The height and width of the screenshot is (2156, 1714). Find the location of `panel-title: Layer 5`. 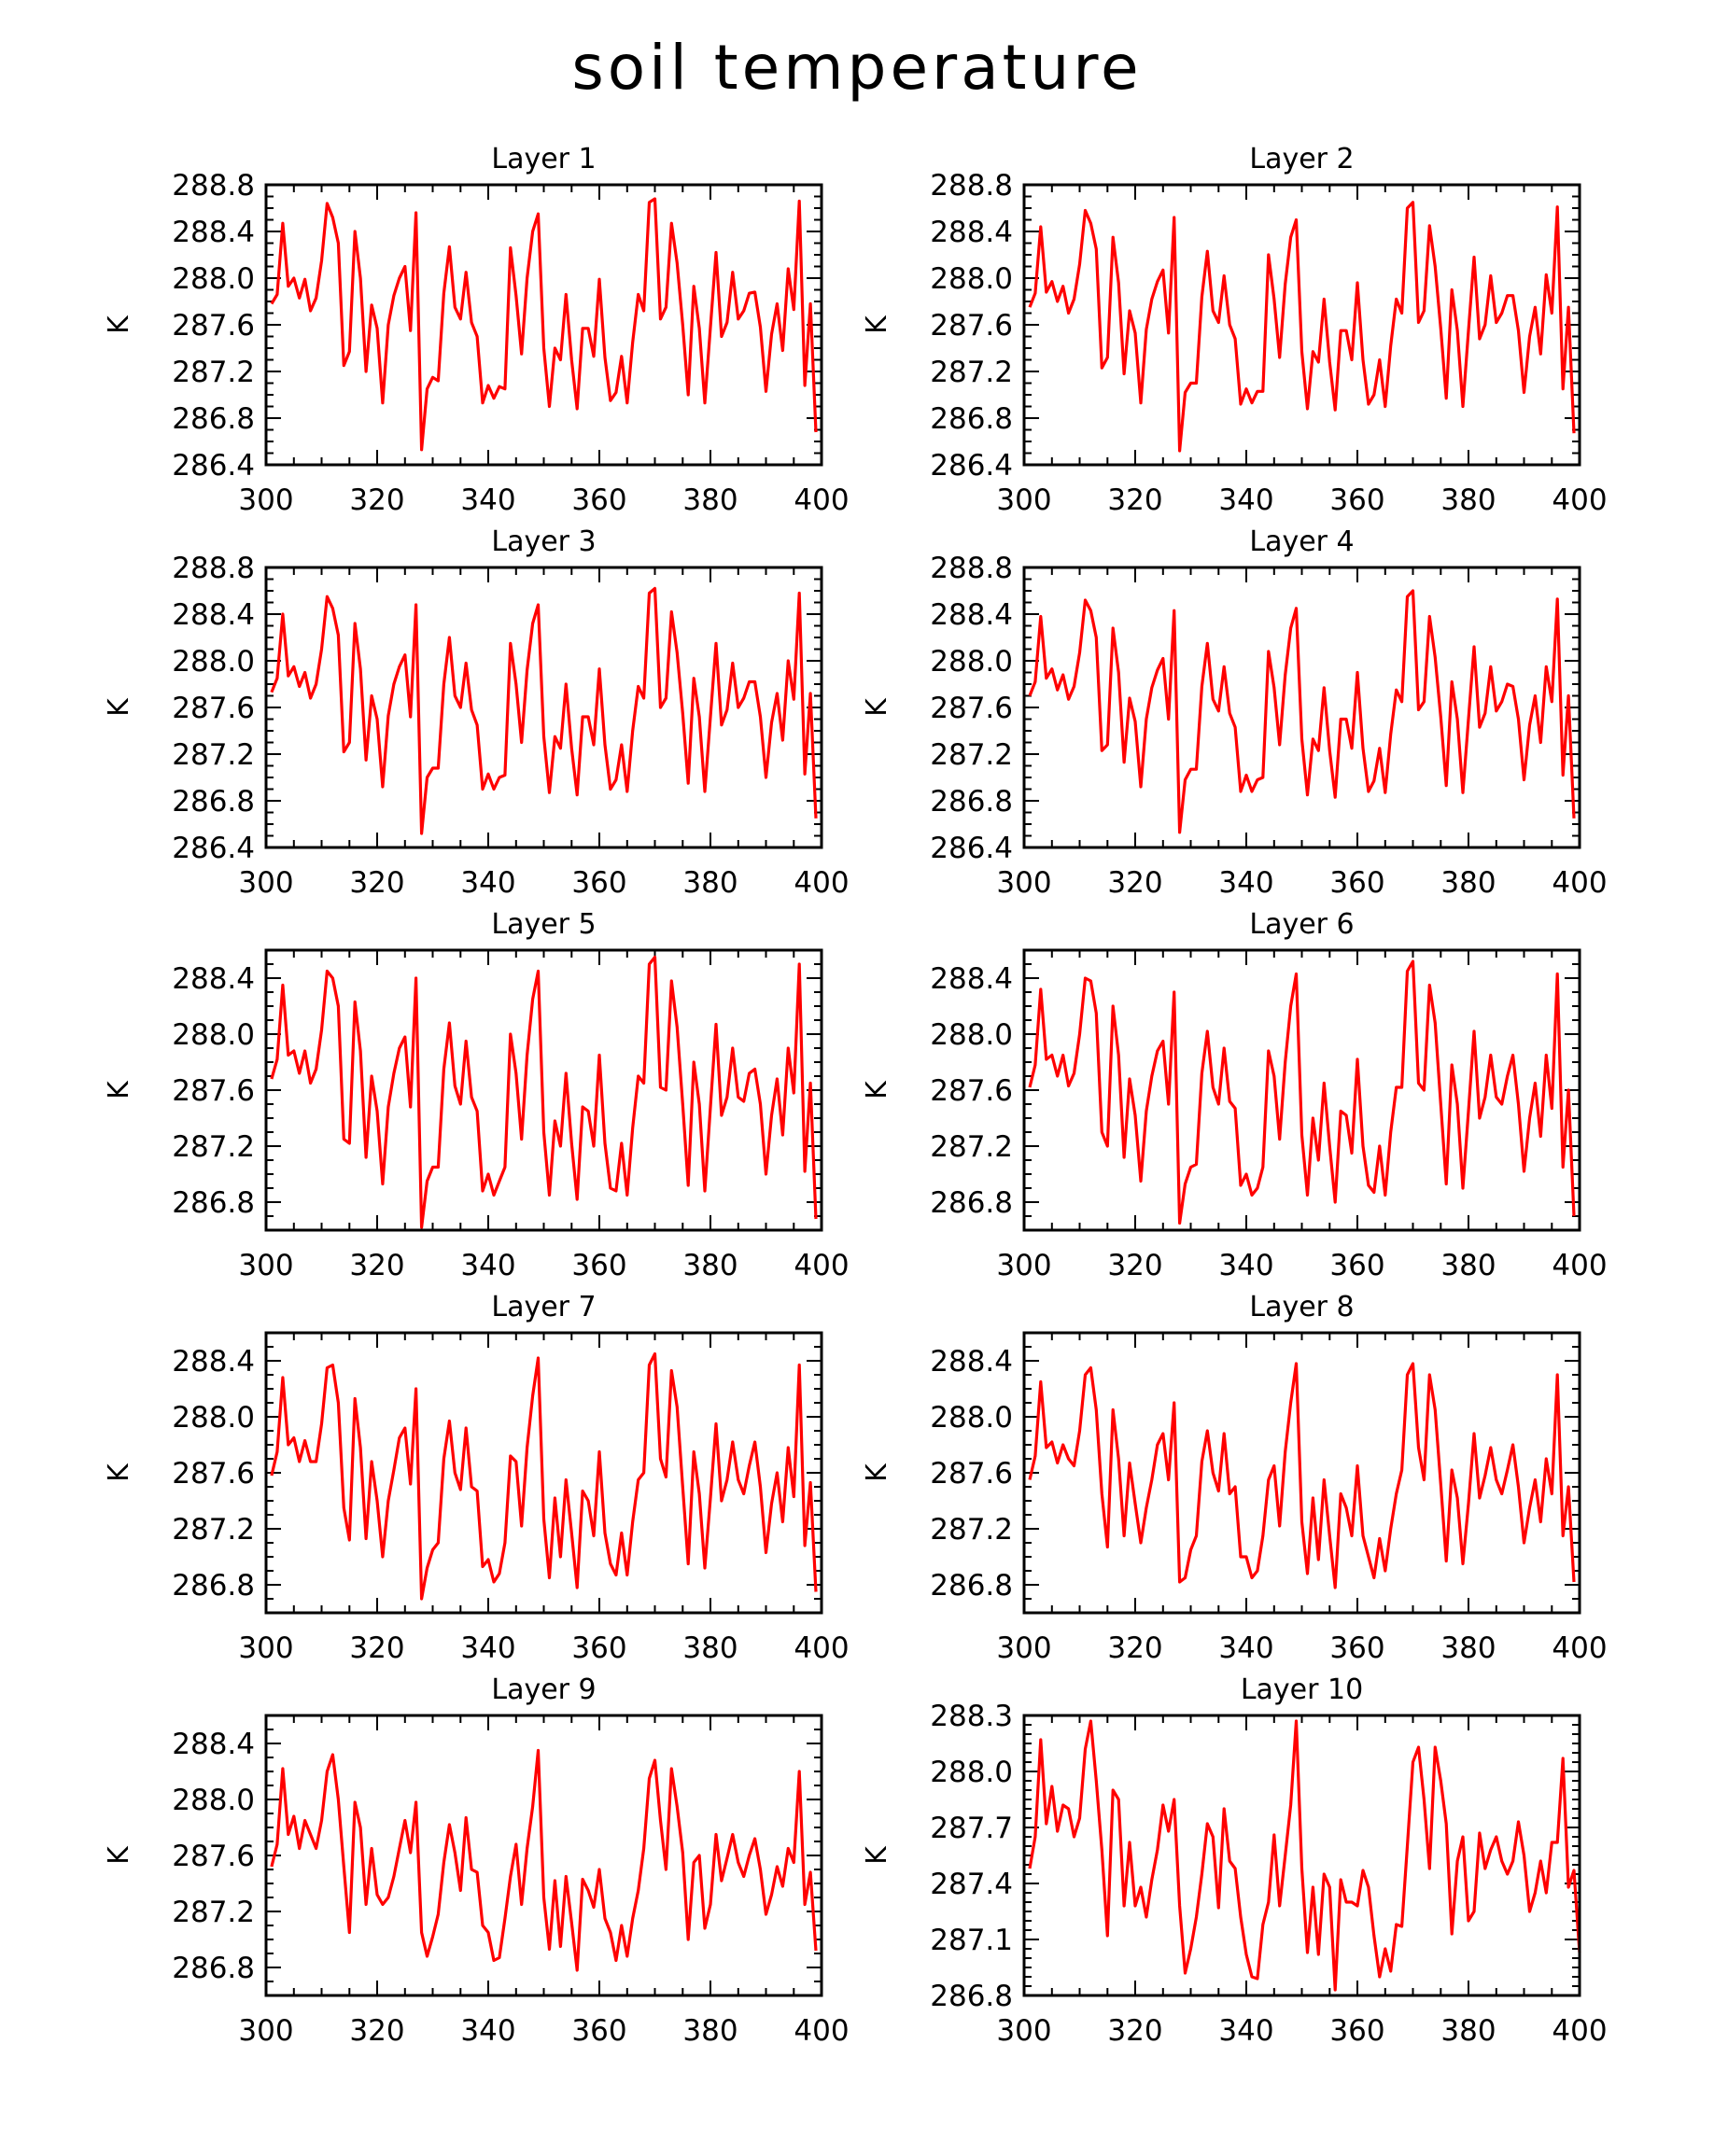

panel-title: Layer 5 is located at coordinates (544, 924).